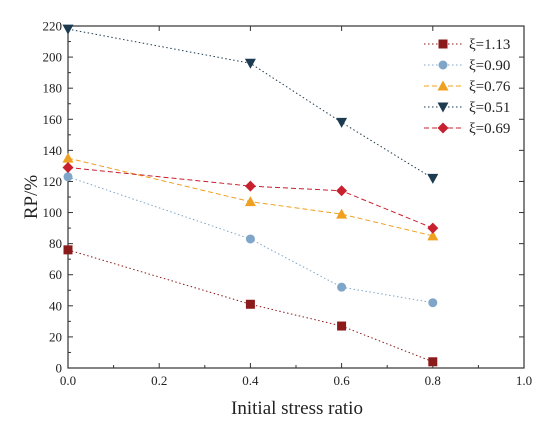 The height and width of the screenshot is (429, 550). Describe the element at coordinates (490, 87) in the screenshot. I see `legend-label: ξ=0.76` at that location.